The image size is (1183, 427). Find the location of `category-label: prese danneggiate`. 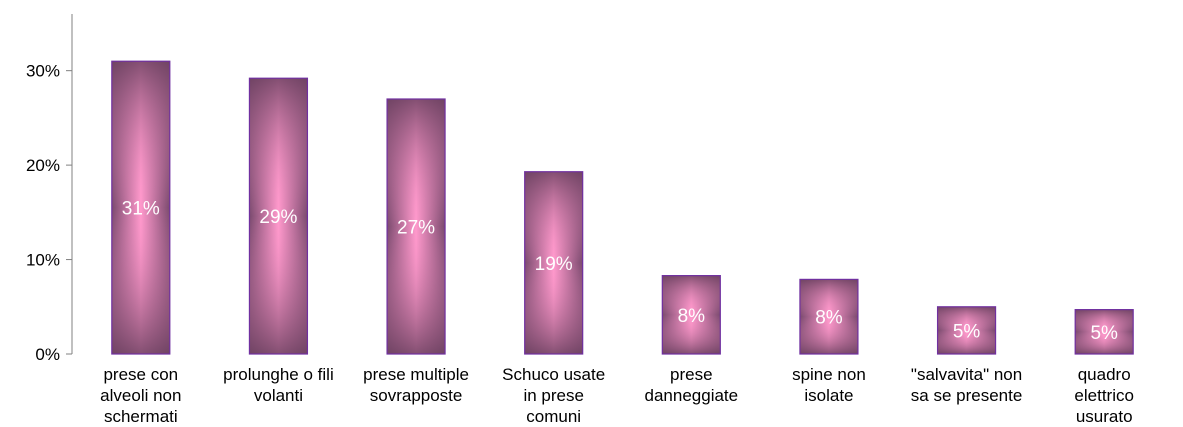

category-label: prese danneggiate is located at coordinates (692, 385).